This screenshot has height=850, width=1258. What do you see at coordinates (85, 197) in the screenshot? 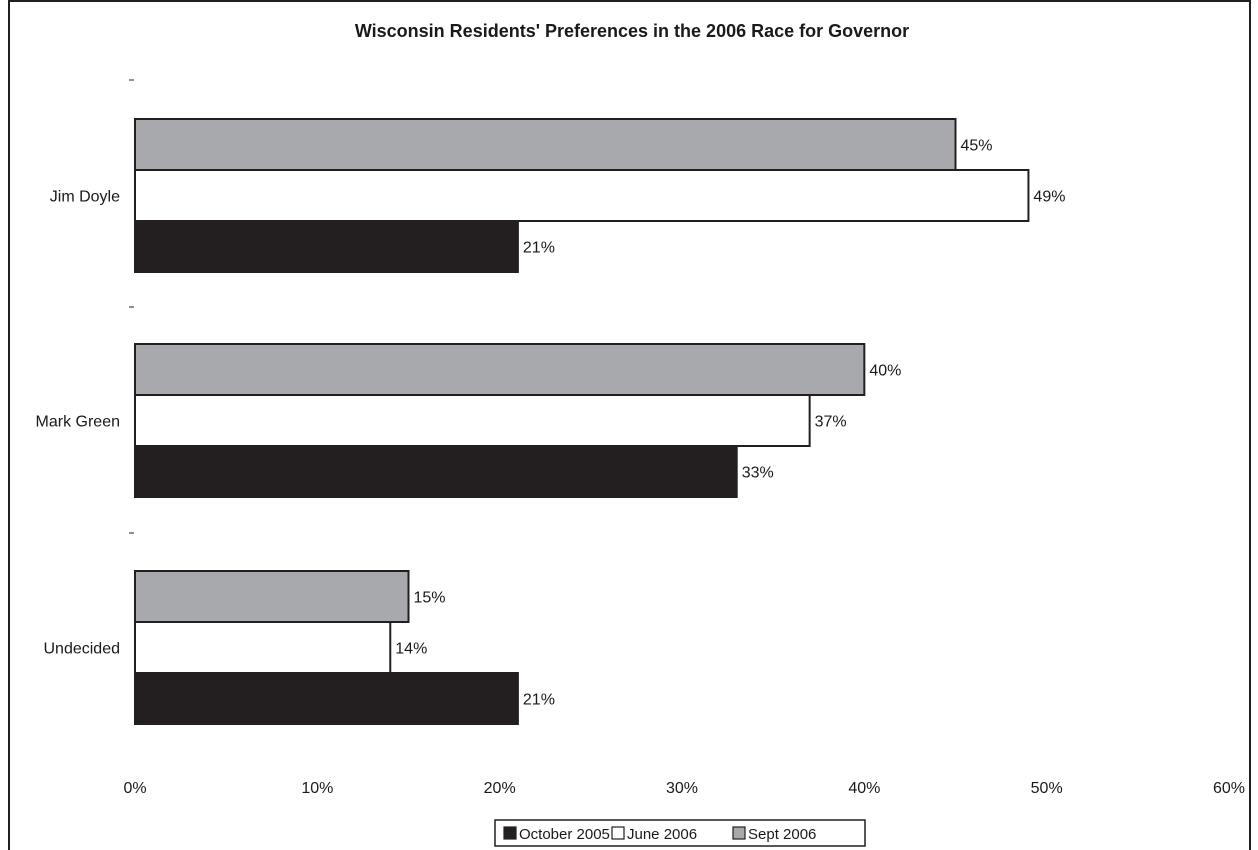
I see `category-label: Jim Doyle` at bounding box center [85, 197].